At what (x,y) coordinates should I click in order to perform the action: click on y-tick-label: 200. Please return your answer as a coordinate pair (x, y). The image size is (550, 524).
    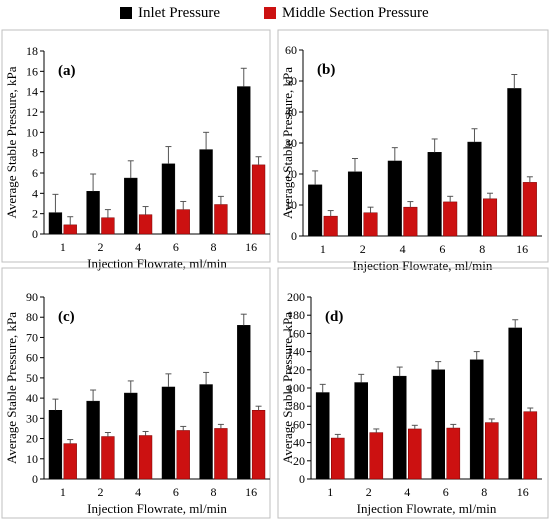
    Looking at the image, I should click on (296, 297).